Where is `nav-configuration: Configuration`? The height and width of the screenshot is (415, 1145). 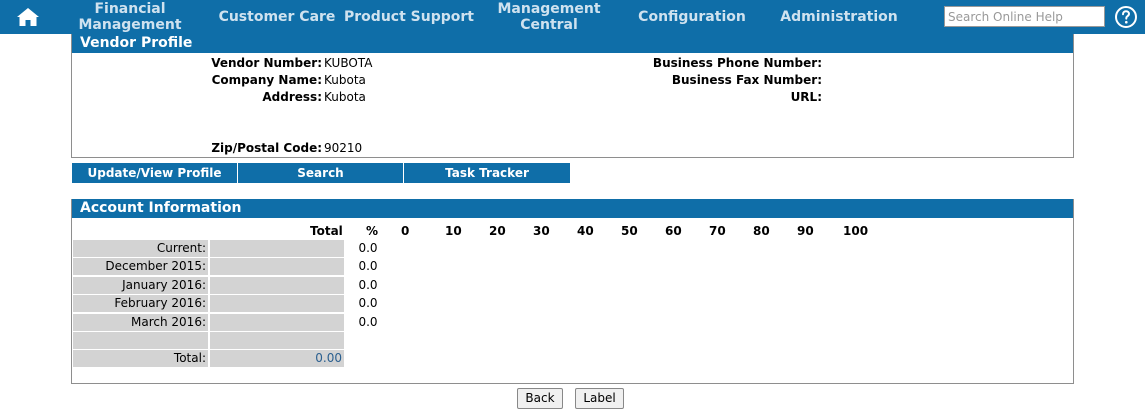
nav-configuration: Configuration is located at coordinates (692, 17).